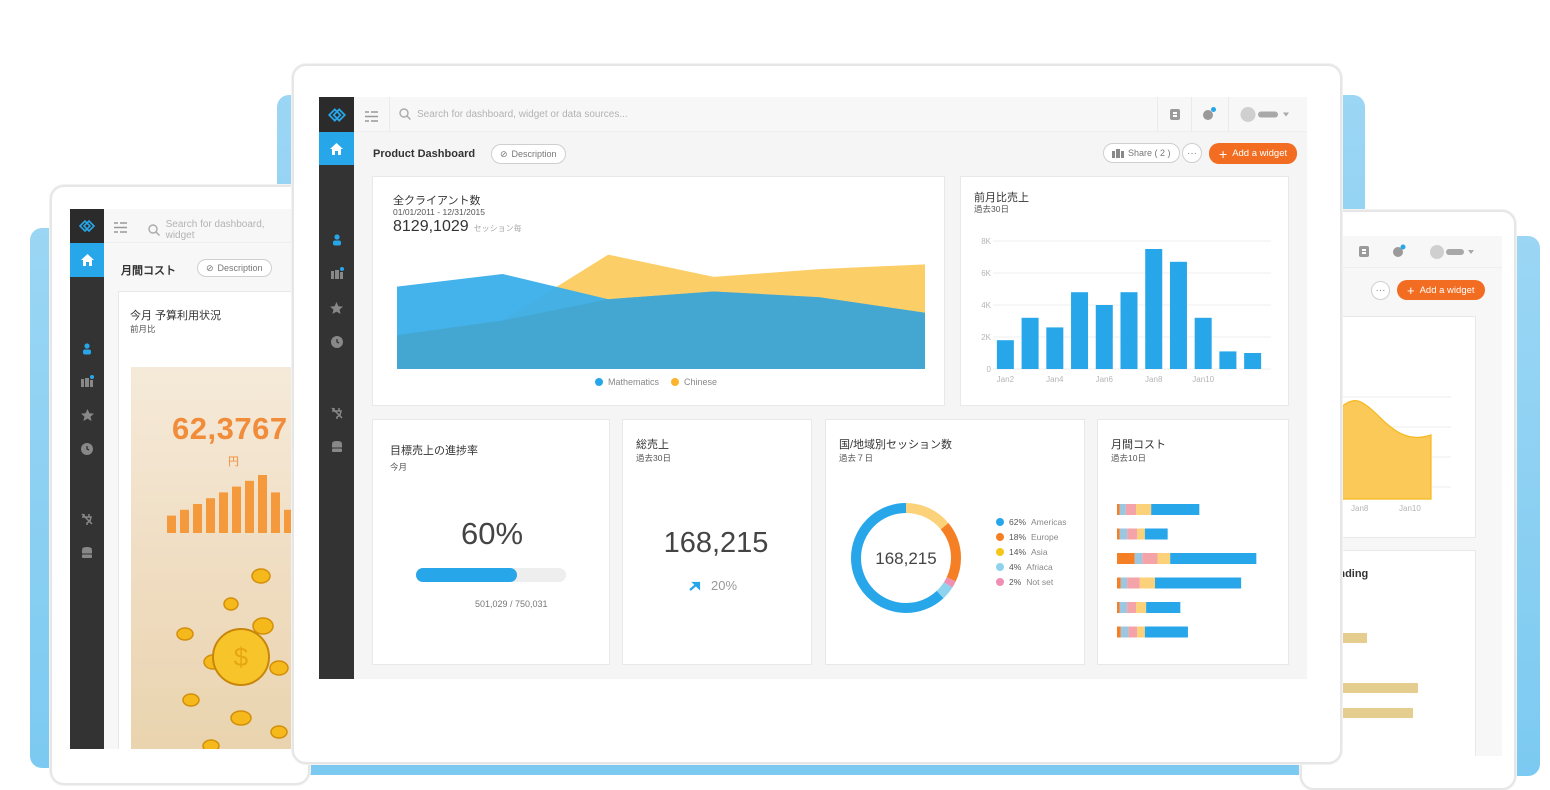 This screenshot has width=1550, height=790. Describe the element at coordinates (434, 451) in the screenshot. I see `widget-title: 目標売上の進捗率` at that location.